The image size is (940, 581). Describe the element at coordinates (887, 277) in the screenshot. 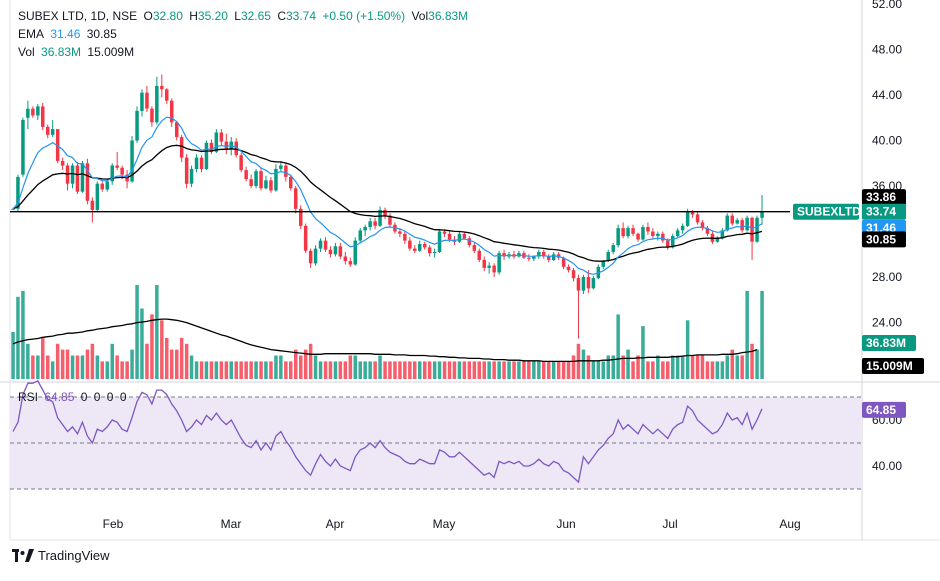

I see `price-tick-label: 28.00` at that location.